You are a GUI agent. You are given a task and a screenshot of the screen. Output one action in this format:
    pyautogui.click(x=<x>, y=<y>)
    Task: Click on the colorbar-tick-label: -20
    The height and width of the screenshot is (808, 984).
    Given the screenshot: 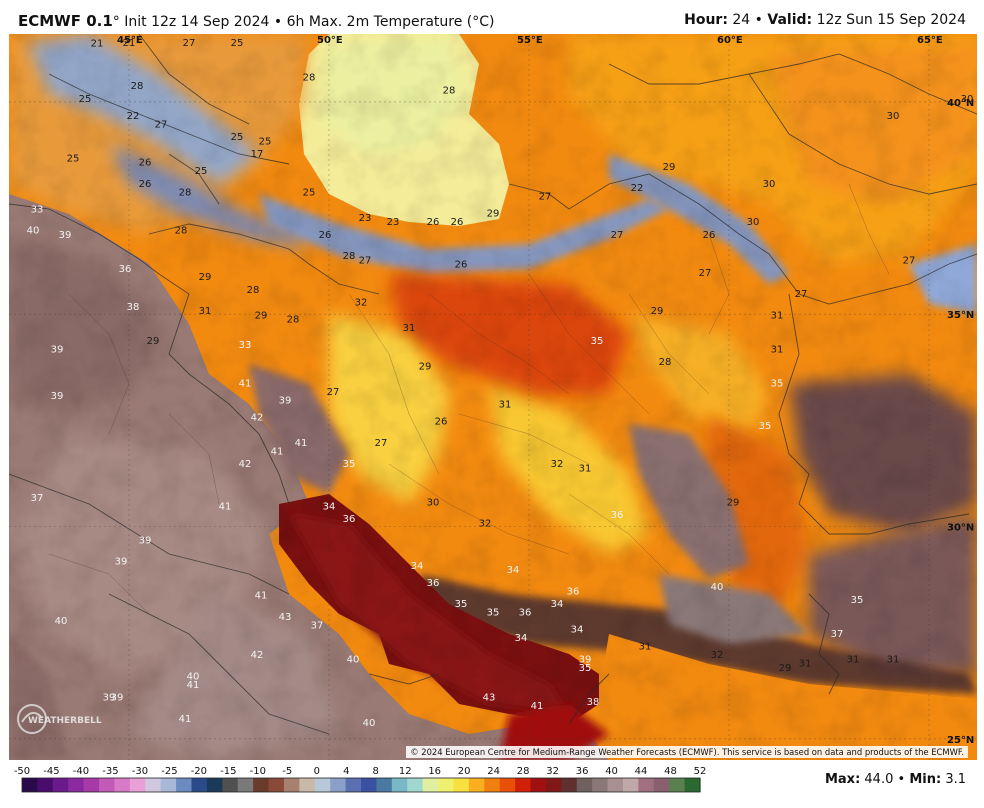 What is the action you would take?
    pyautogui.click(x=199, y=771)
    